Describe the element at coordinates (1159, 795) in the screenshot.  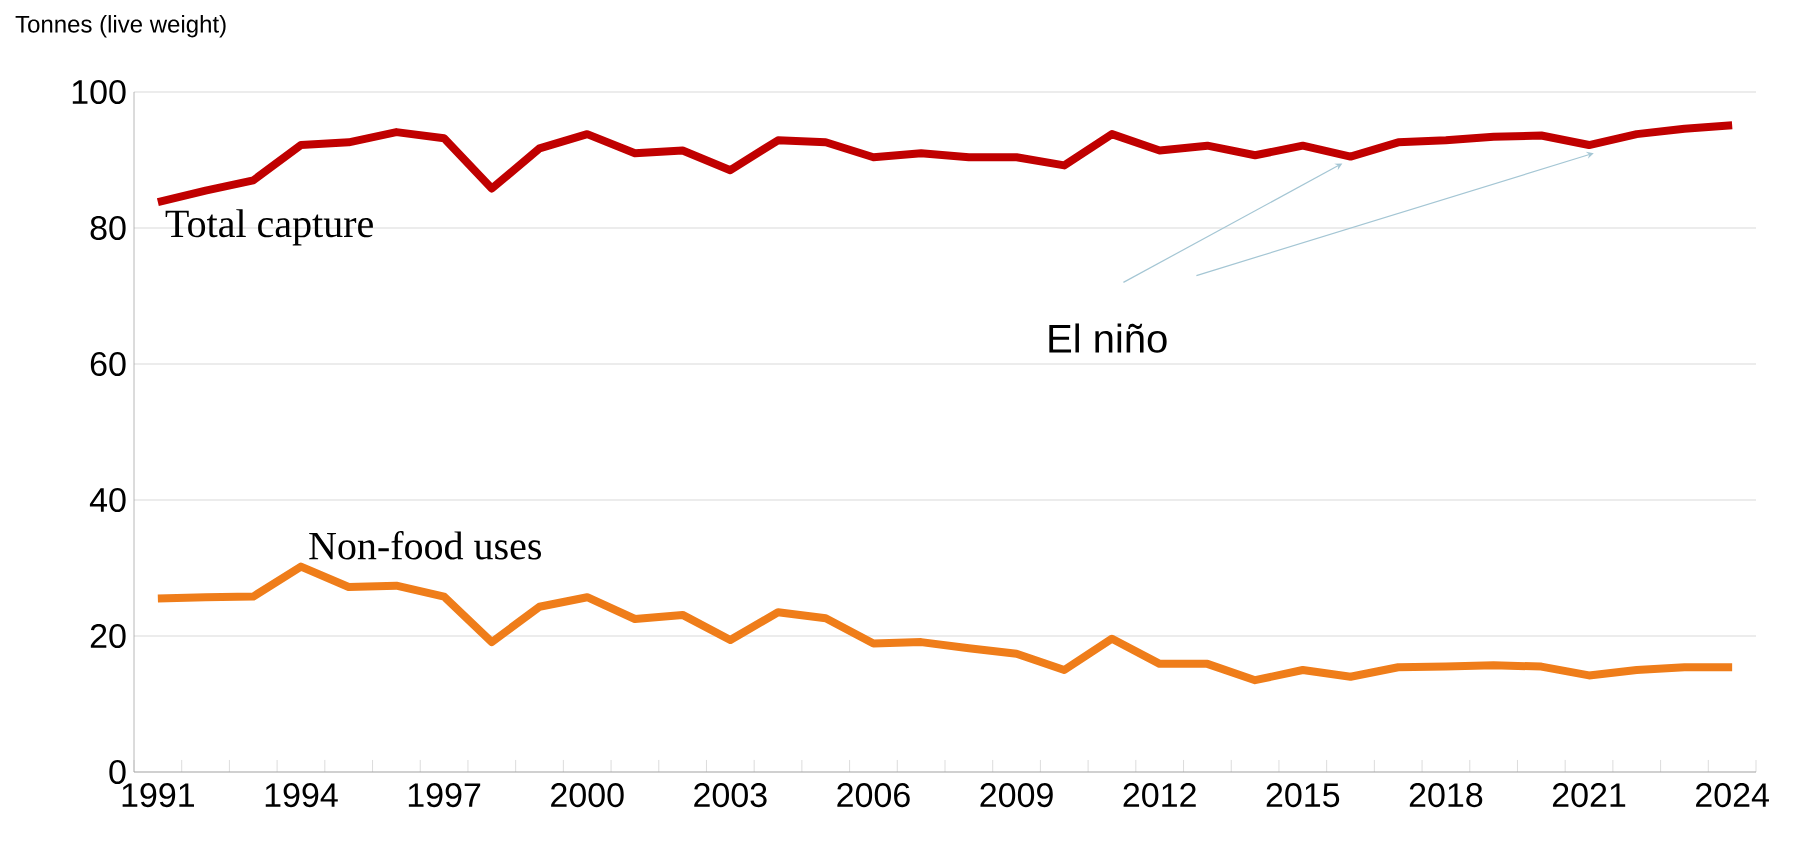
I see `x-tick-label: 2012` at that location.